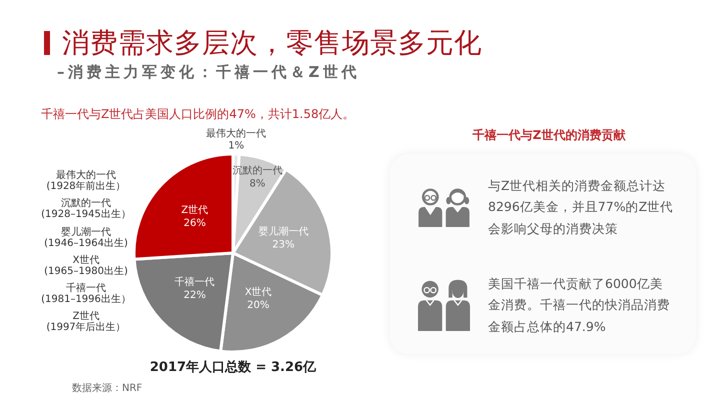  Describe the element at coordinates (86, 238) in the screenshot. I see `text: 婴儿潮一代 (1946–1964出生)` at that location.